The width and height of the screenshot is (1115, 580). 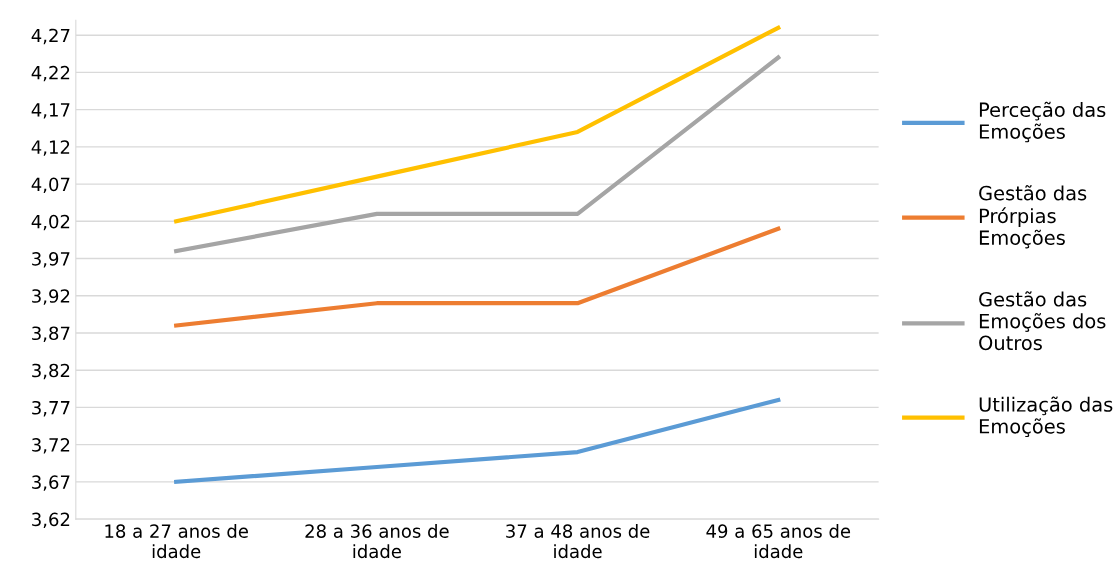 What do you see at coordinates (50, 222) in the screenshot?
I see `y-tick-label: 4,02` at bounding box center [50, 222].